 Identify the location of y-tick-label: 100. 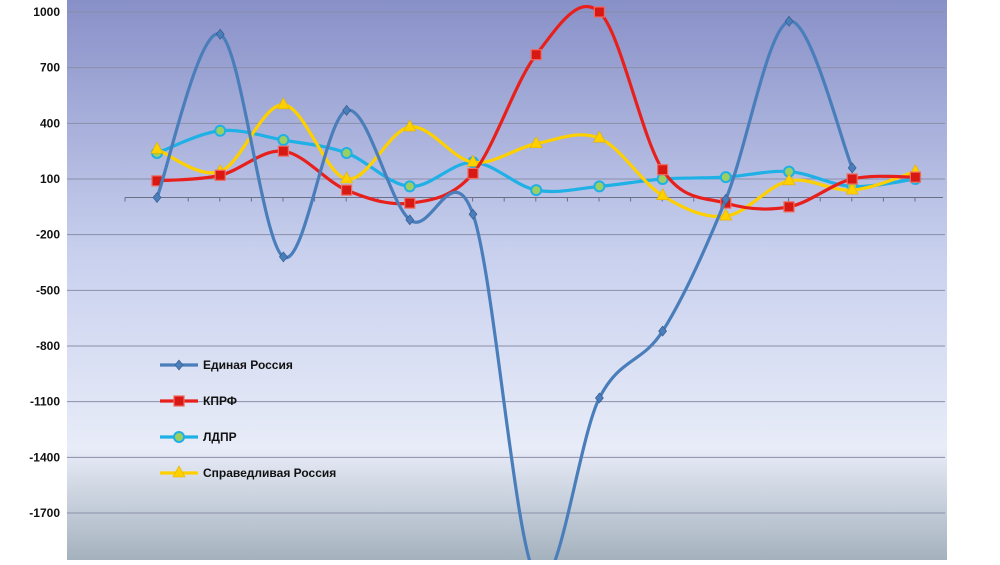
(50, 179).